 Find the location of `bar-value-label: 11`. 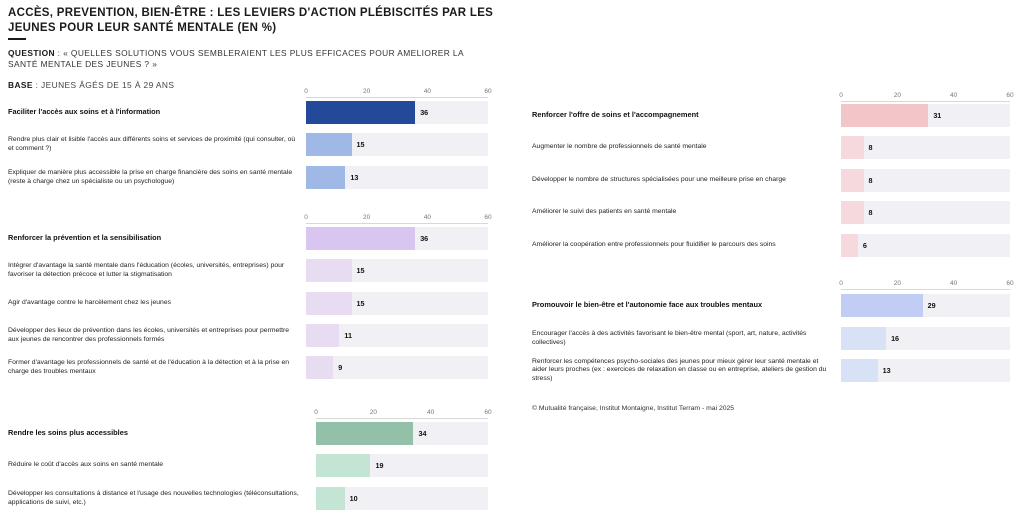

bar-value-label: 11 is located at coordinates (348, 335).